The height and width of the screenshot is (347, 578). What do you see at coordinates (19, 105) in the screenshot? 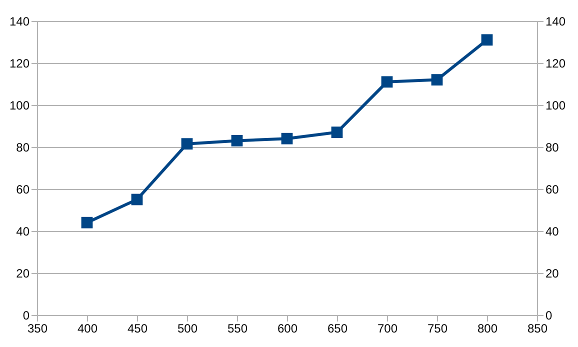
I see `y-tick-label: 100` at bounding box center [19, 105].